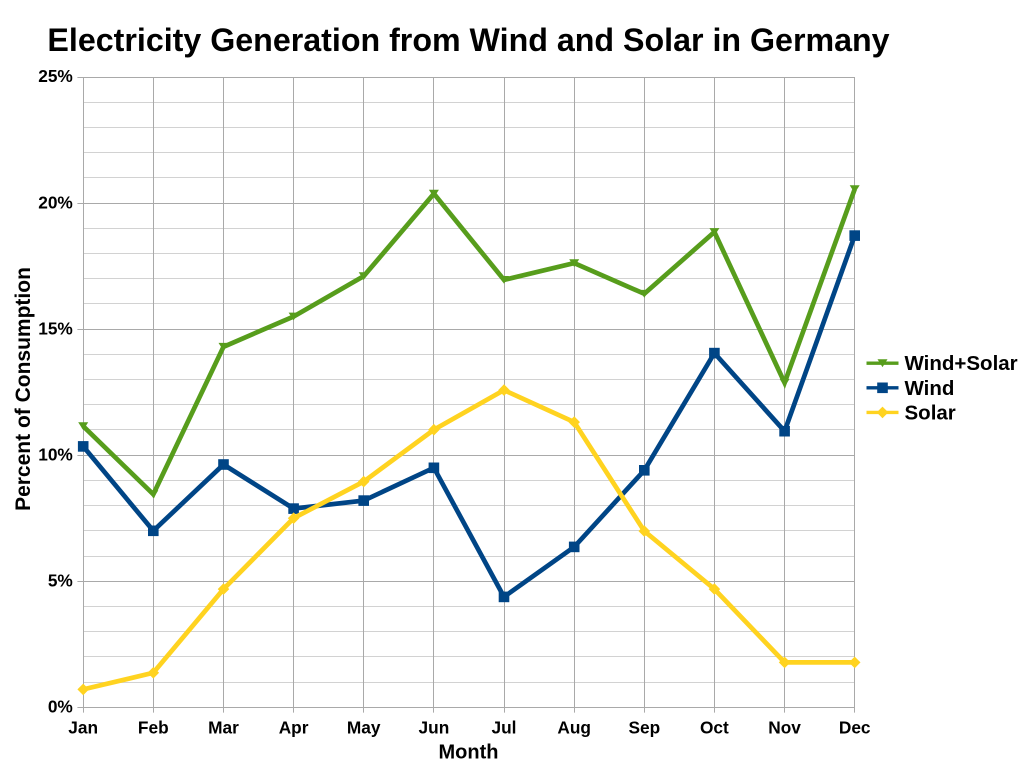 The image size is (1024, 768). I want to click on svg-text: 5%, so click(60, 580).